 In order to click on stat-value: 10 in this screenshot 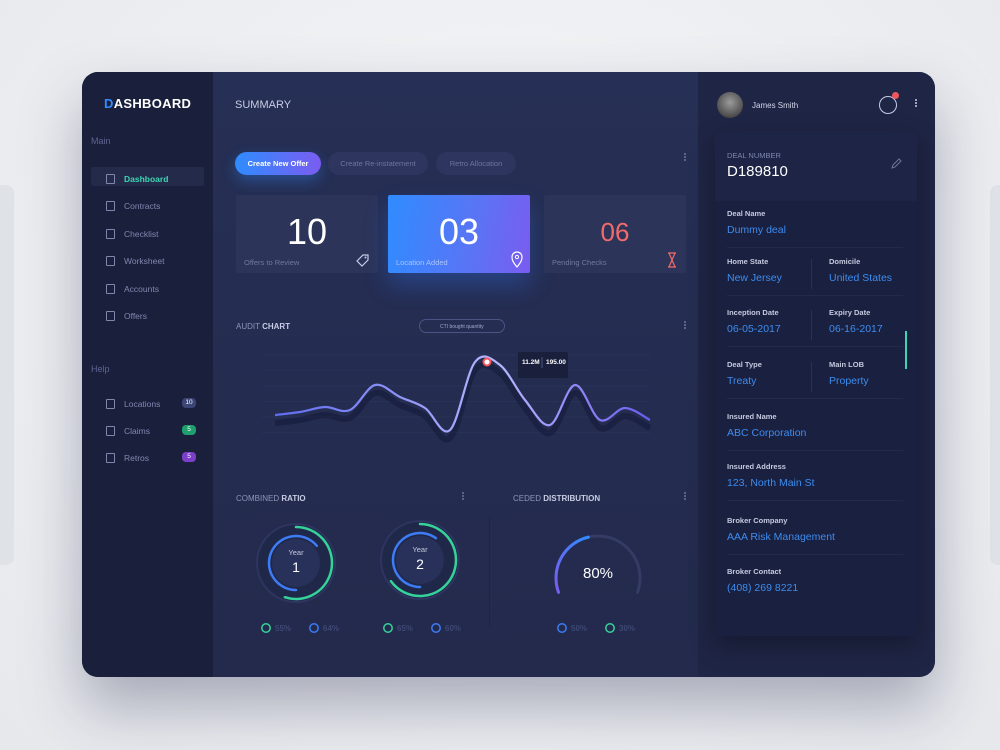, I will do `click(307, 231)`.